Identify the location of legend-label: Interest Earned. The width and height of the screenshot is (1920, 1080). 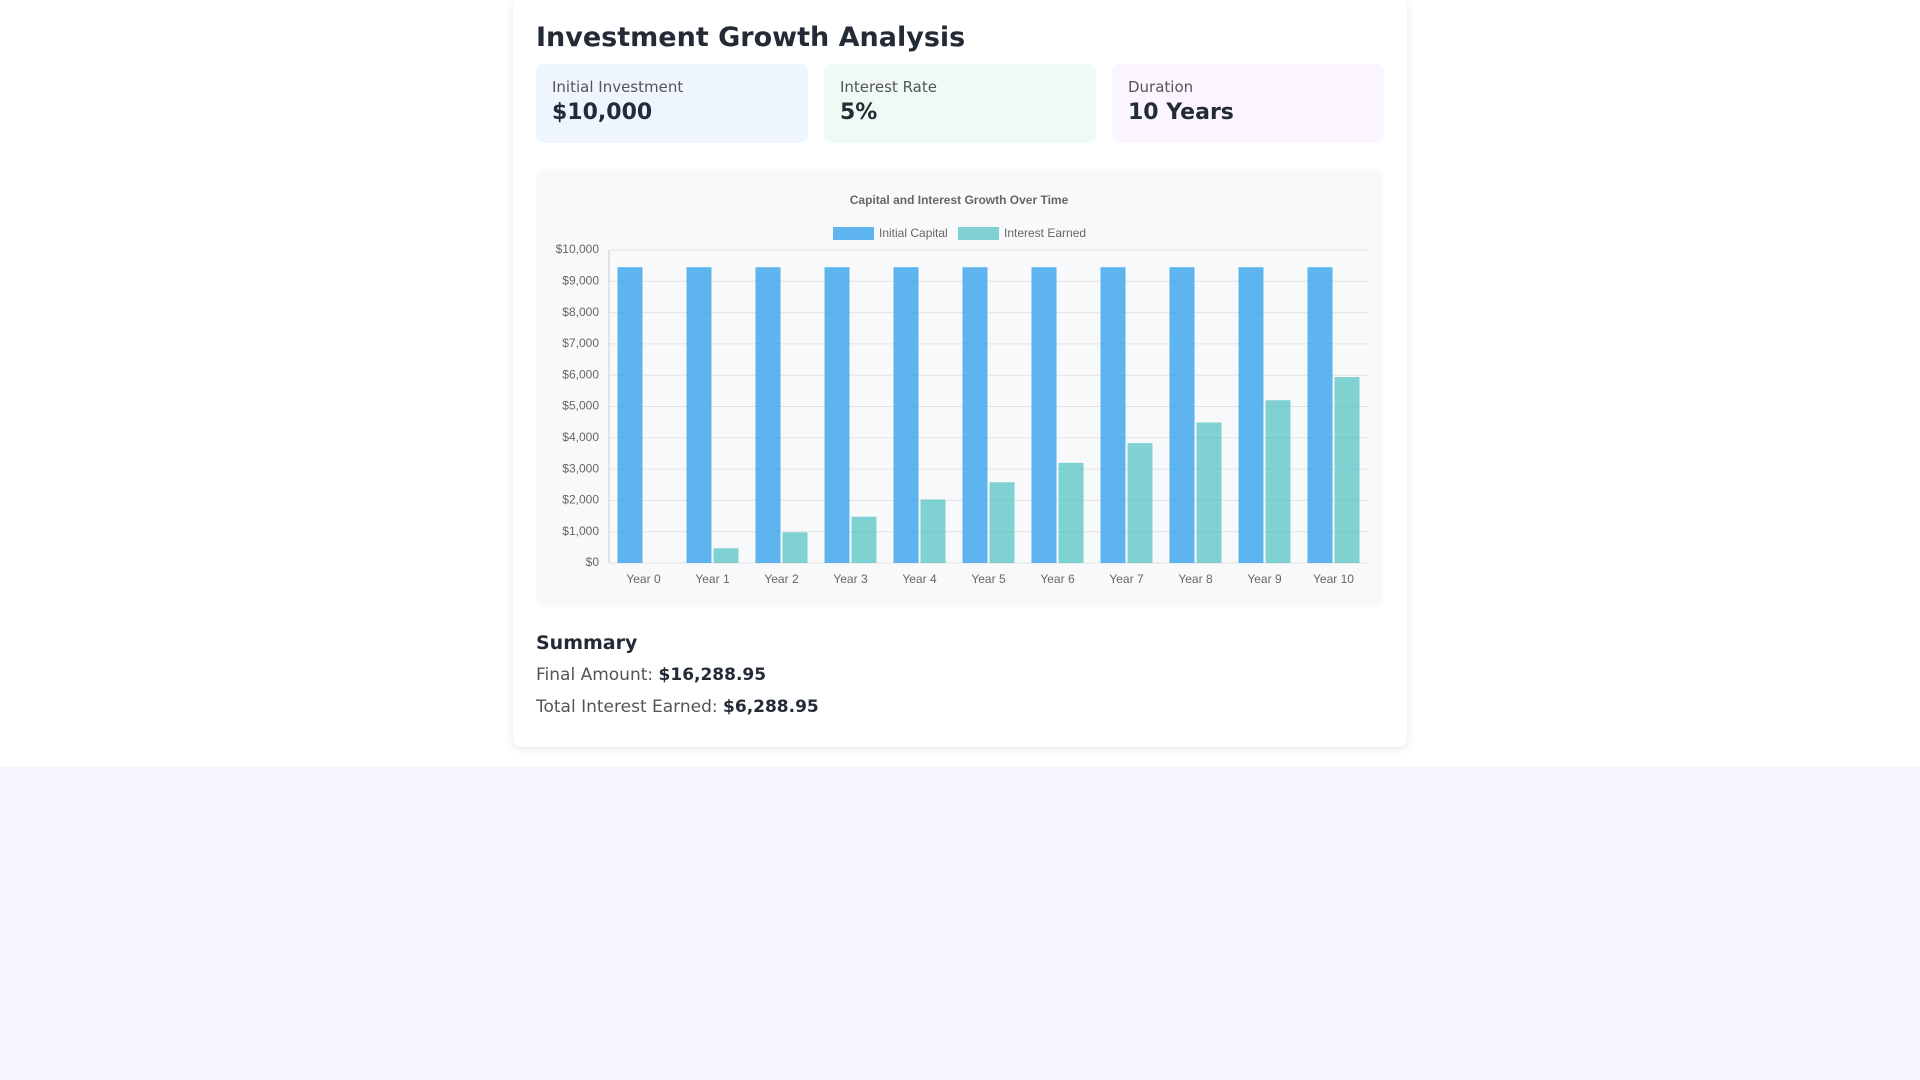
(1045, 233).